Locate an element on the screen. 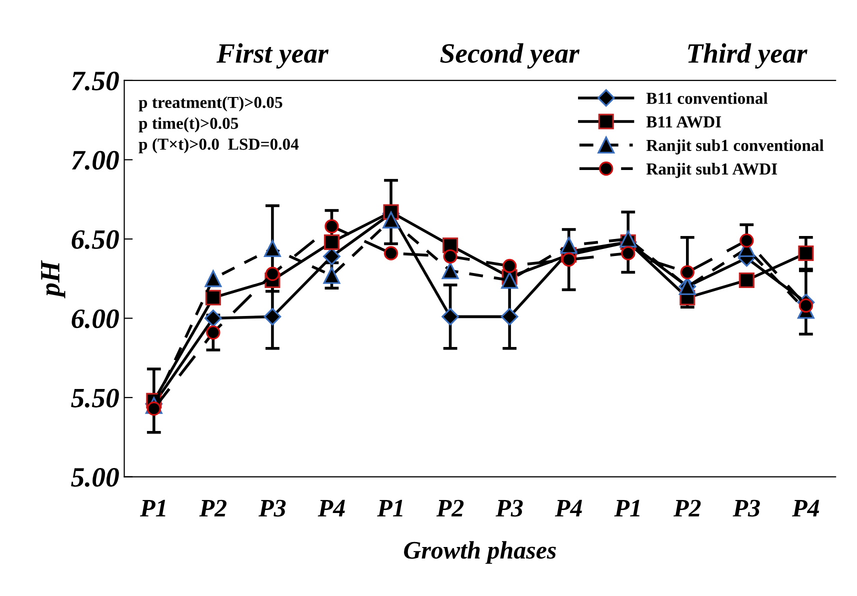 The image size is (857, 596). text: Second year is located at coordinates (510, 56).